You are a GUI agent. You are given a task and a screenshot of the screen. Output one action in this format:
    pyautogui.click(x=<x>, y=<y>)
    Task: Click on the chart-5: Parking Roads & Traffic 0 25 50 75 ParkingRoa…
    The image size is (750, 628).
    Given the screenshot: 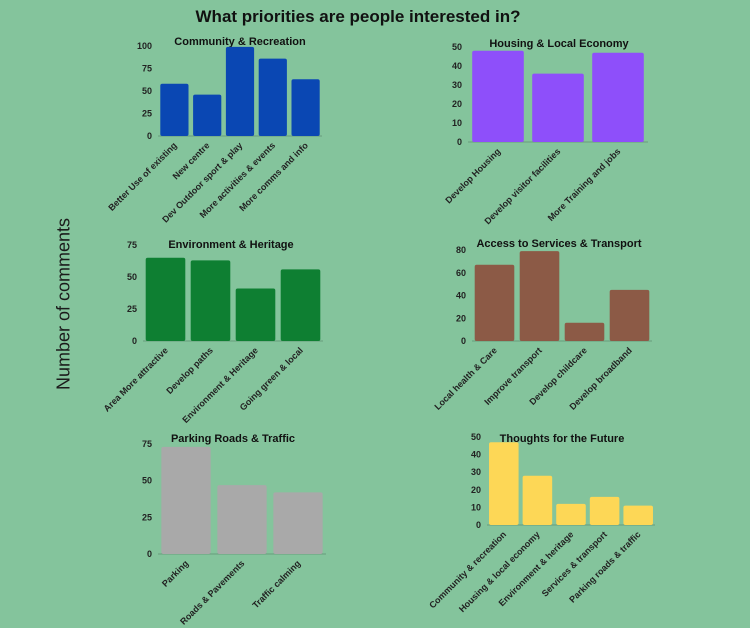 What is the action you would take?
    pyautogui.click(x=234, y=530)
    